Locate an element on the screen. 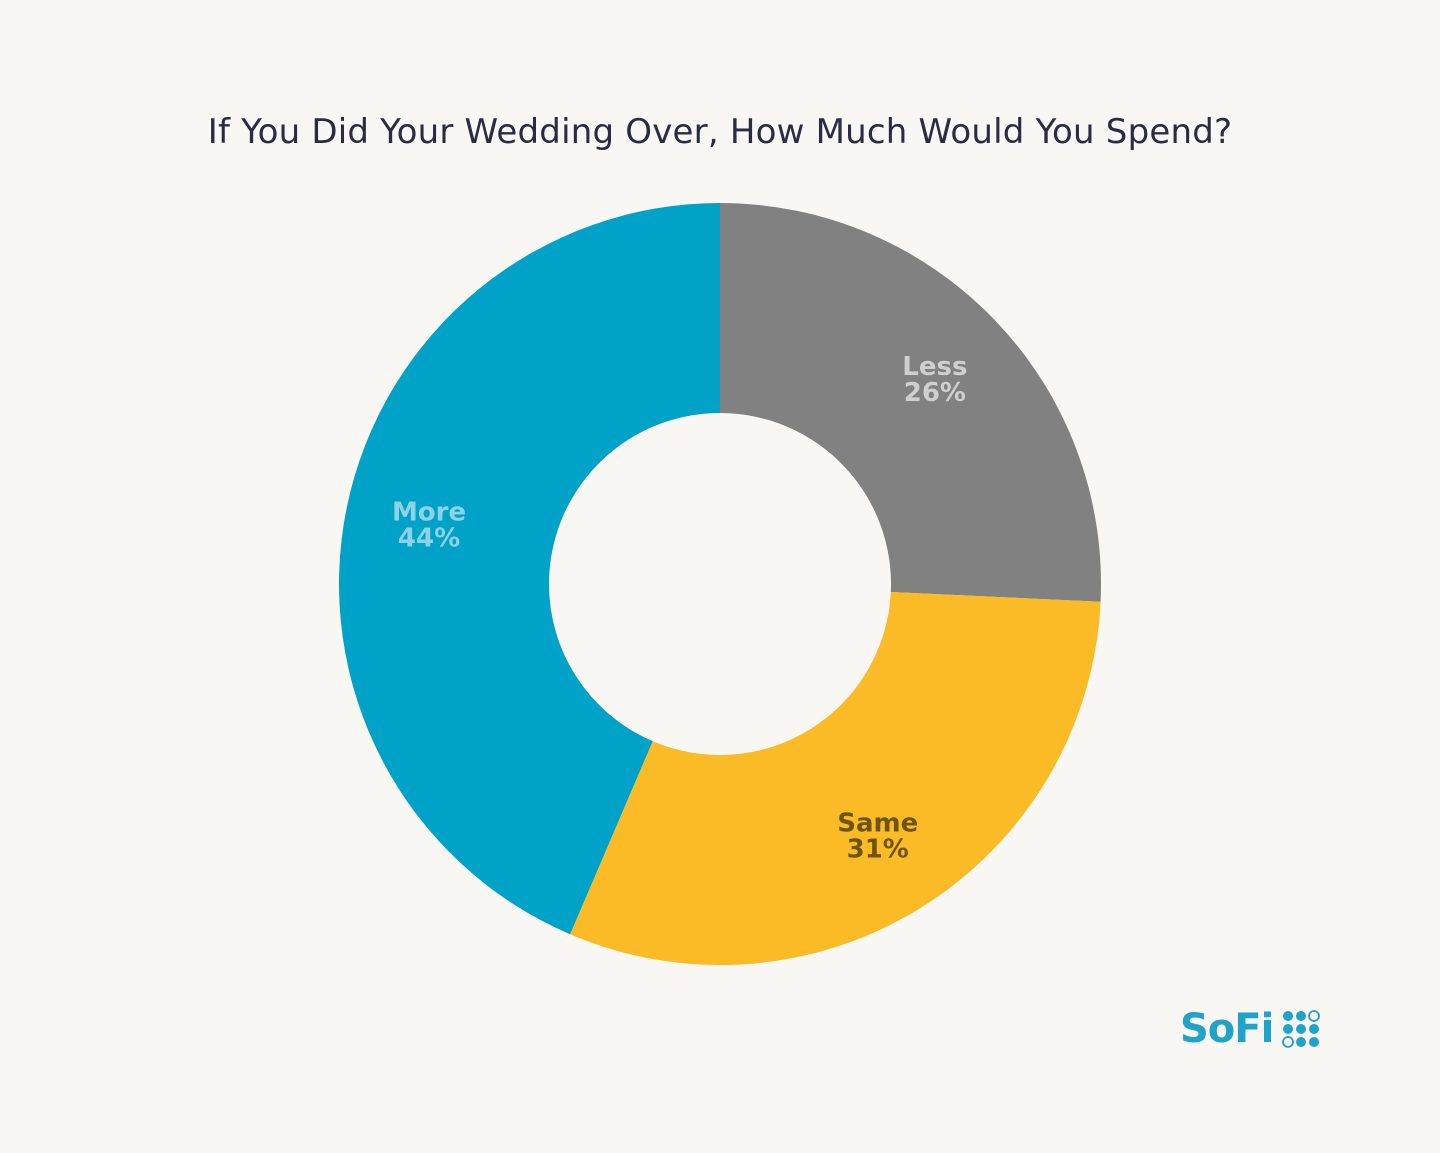  sofi-logo-text: SoFi is located at coordinates (1227, 1029).